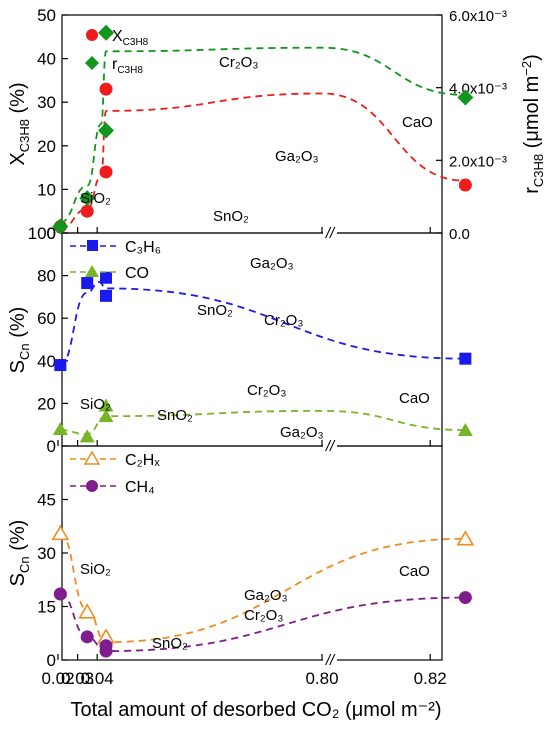 This screenshot has width=550, height=731. I want to click on y-tick-label: 10, so click(46, 189).